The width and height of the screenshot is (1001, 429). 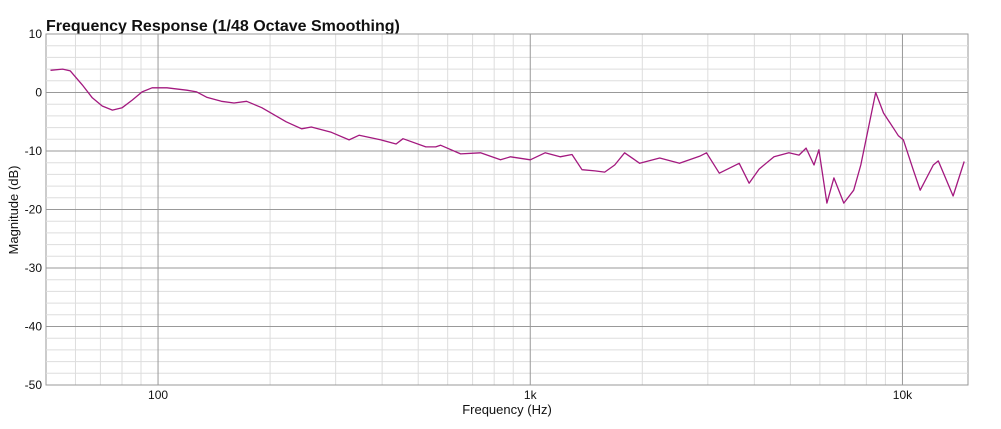 What do you see at coordinates (36, 34) in the screenshot?
I see `y-tick-label: 10` at bounding box center [36, 34].